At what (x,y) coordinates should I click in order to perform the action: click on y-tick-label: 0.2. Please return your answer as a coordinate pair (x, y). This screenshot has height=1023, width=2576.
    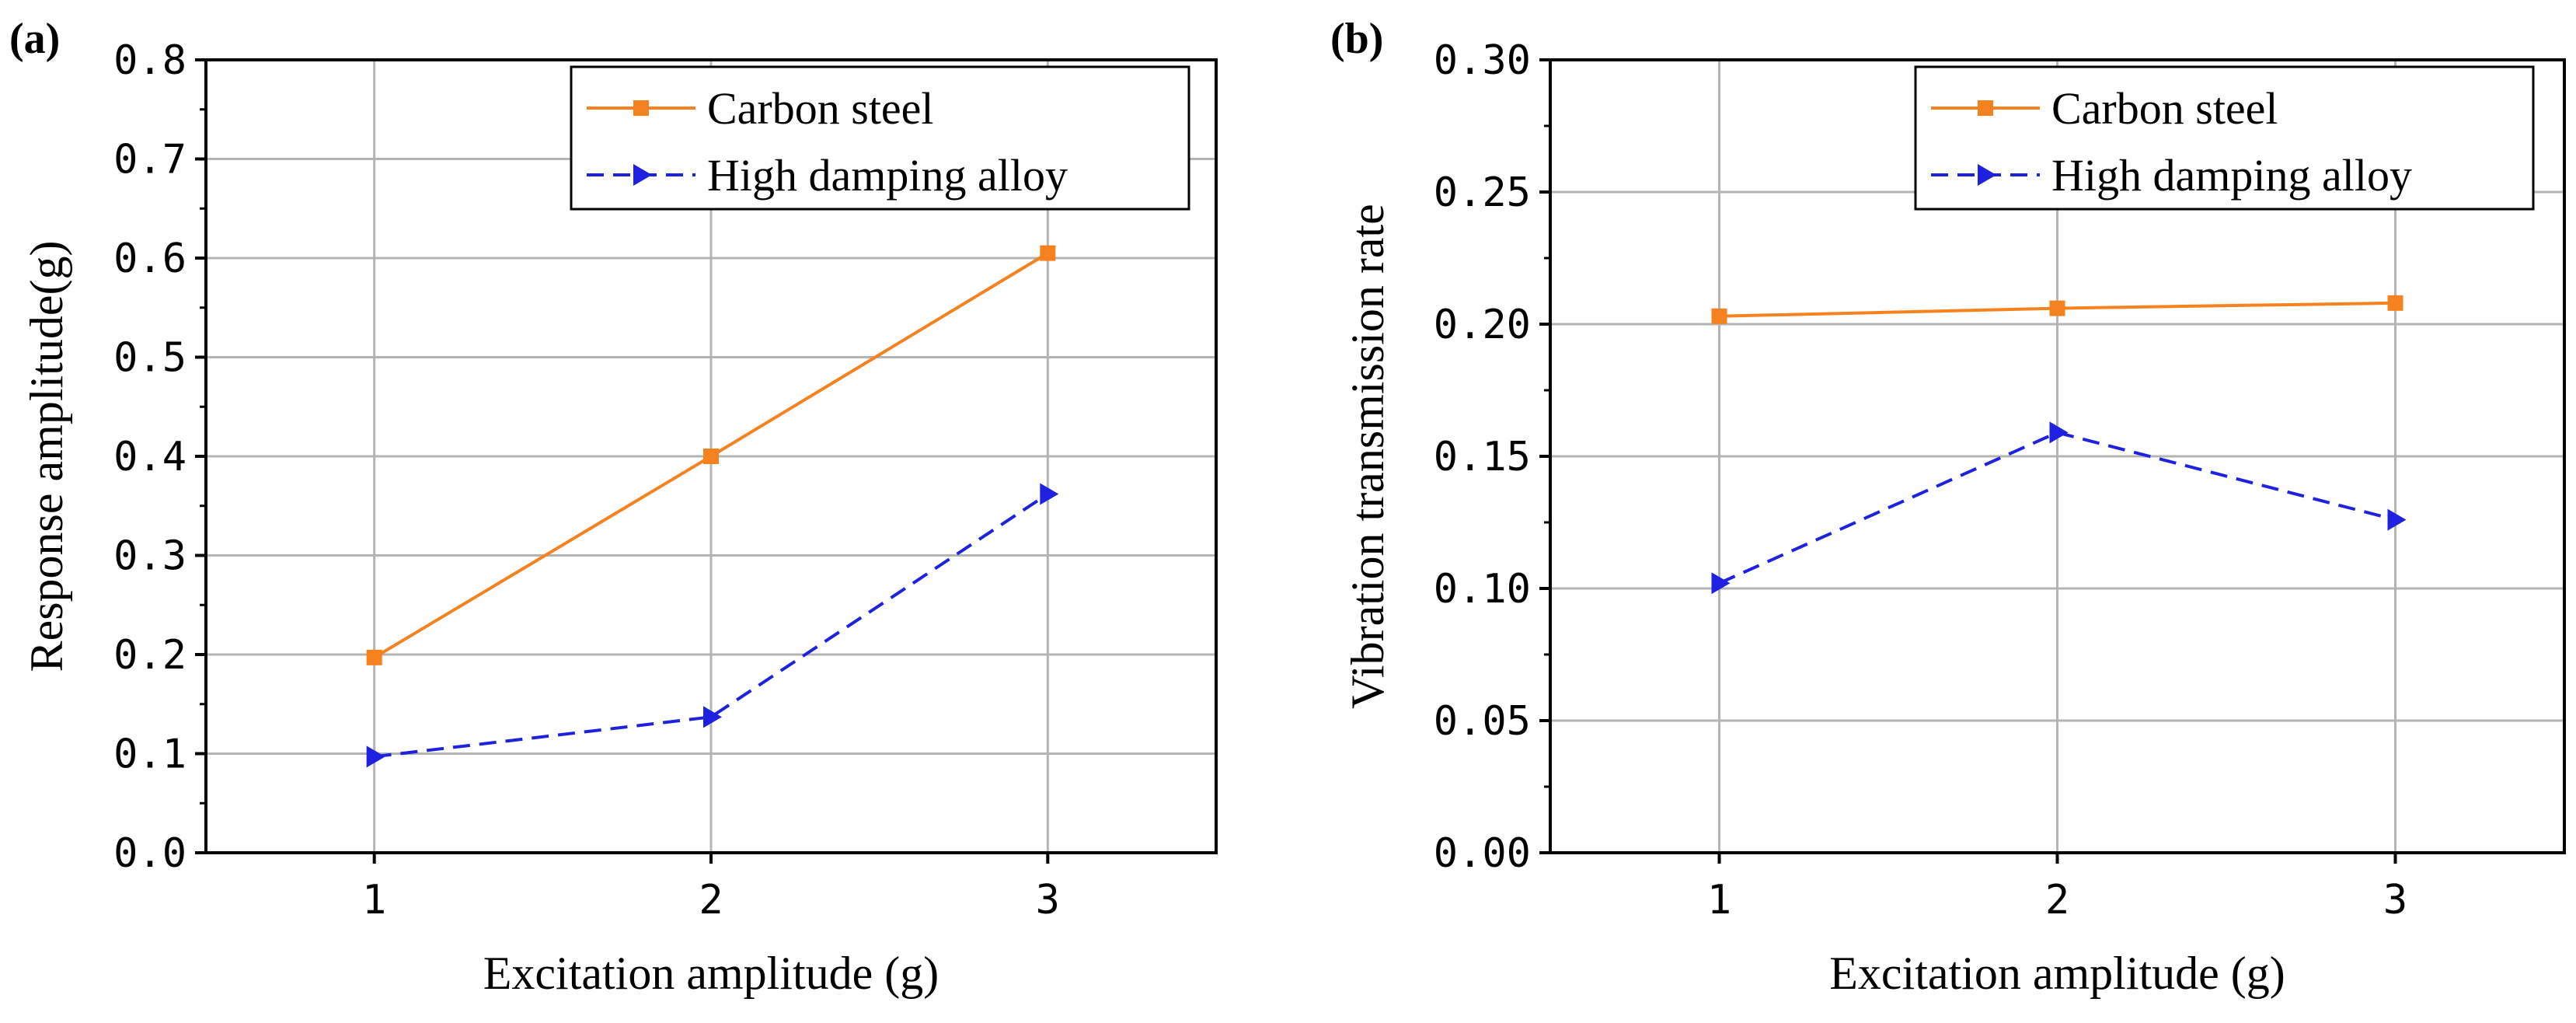
    Looking at the image, I should click on (149, 655).